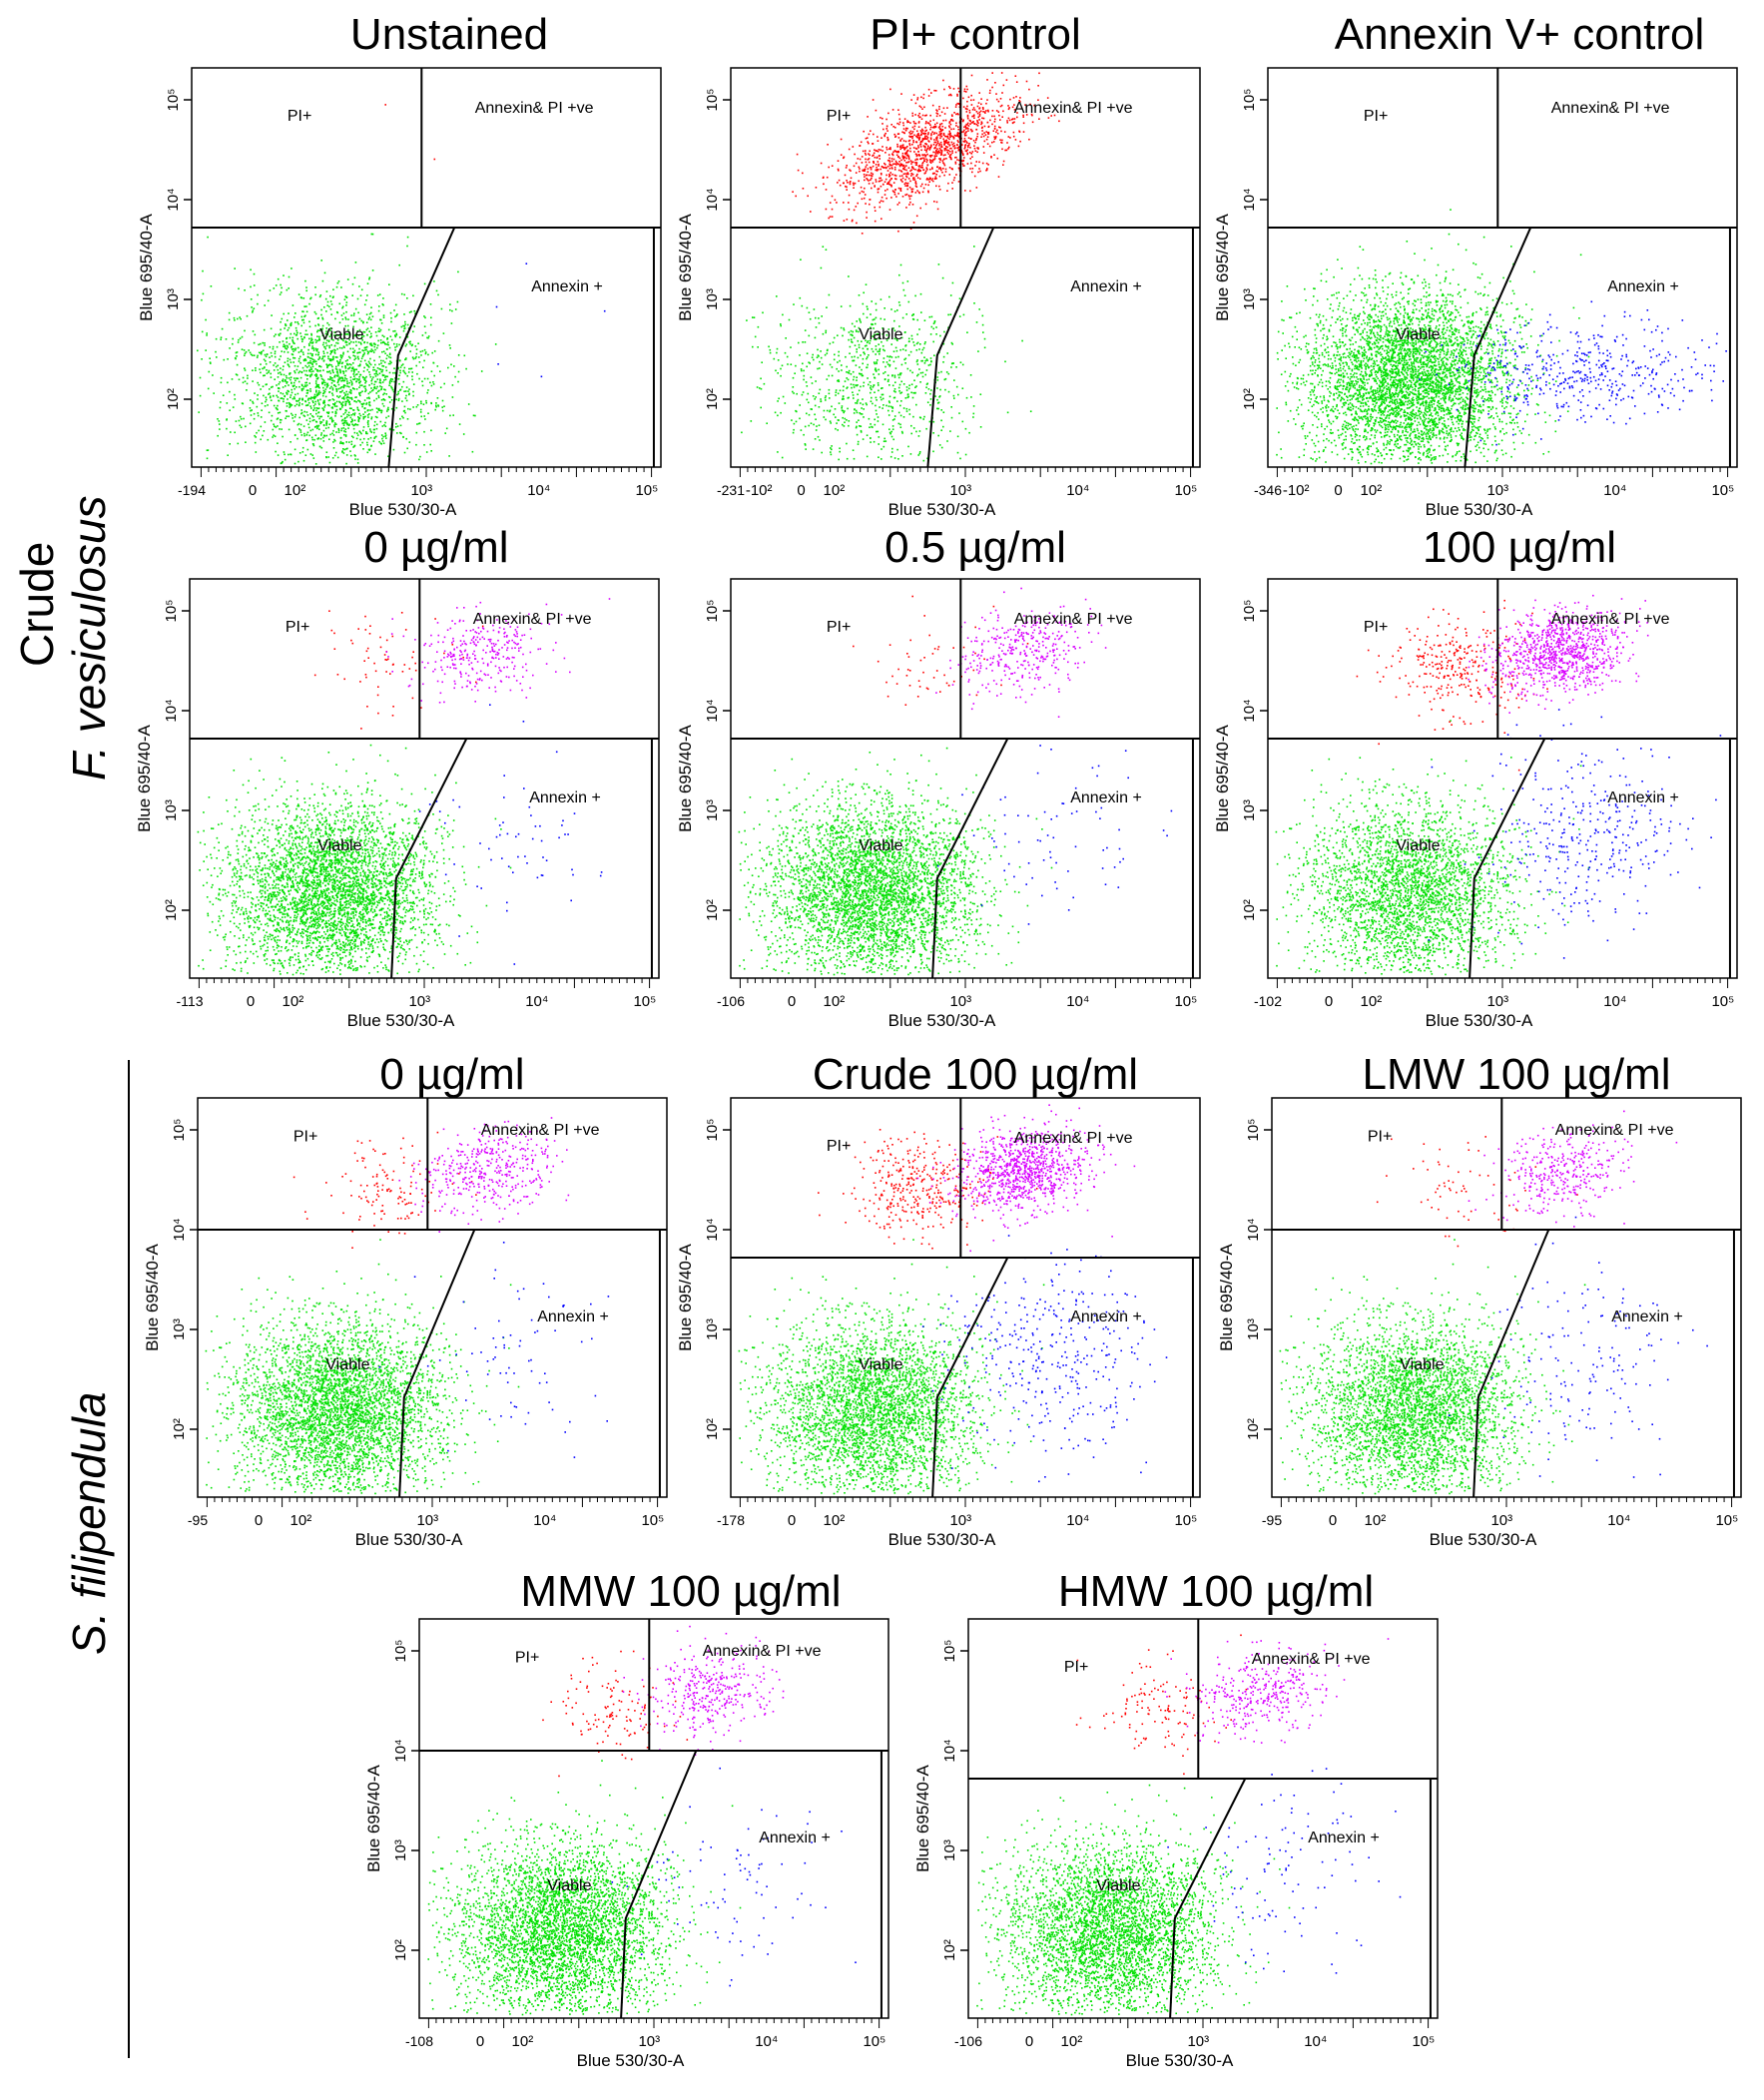  I want to click on x-tick-label: 10⁵, so click(1185, 490).